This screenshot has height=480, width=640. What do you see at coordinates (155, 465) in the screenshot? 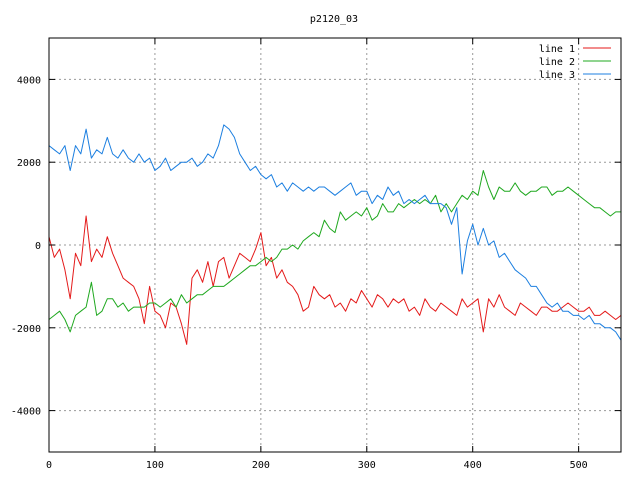
I see `x-tick-label: 100` at bounding box center [155, 465].